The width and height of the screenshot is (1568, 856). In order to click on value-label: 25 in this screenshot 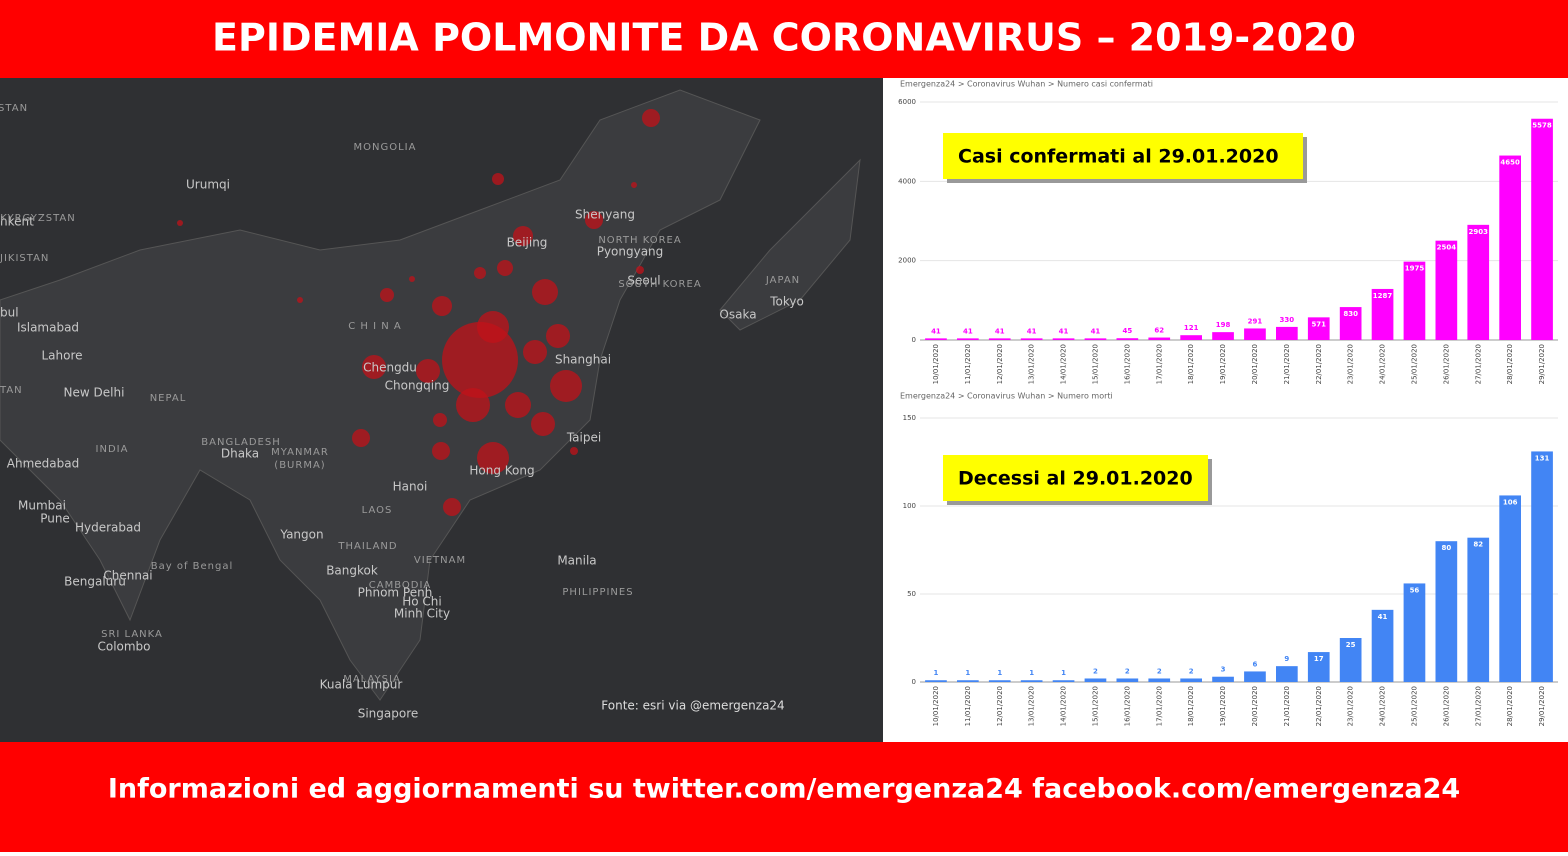, I will do `click(1351, 645)`.